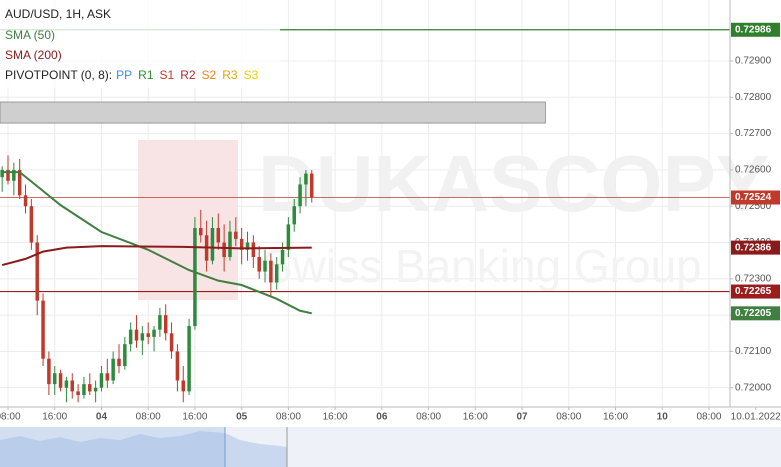 This screenshot has height=467, width=781. What do you see at coordinates (102, 417) in the screenshot?
I see `x-tick-label: 04` at bounding box center [102, 417].